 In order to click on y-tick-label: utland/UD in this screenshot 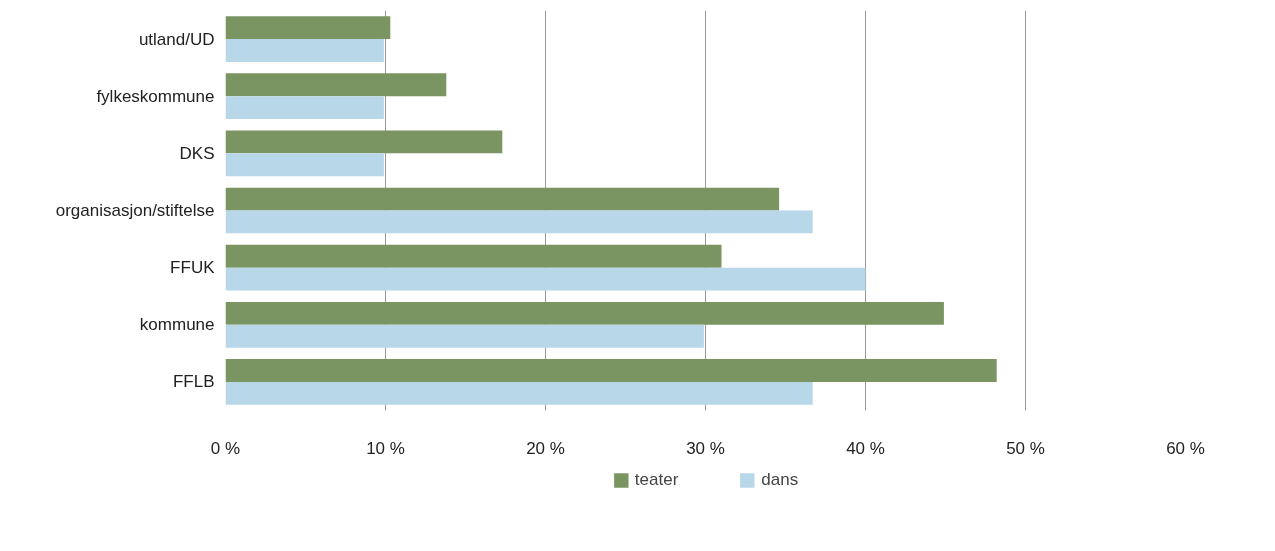, I will do `click(176, 39)`.